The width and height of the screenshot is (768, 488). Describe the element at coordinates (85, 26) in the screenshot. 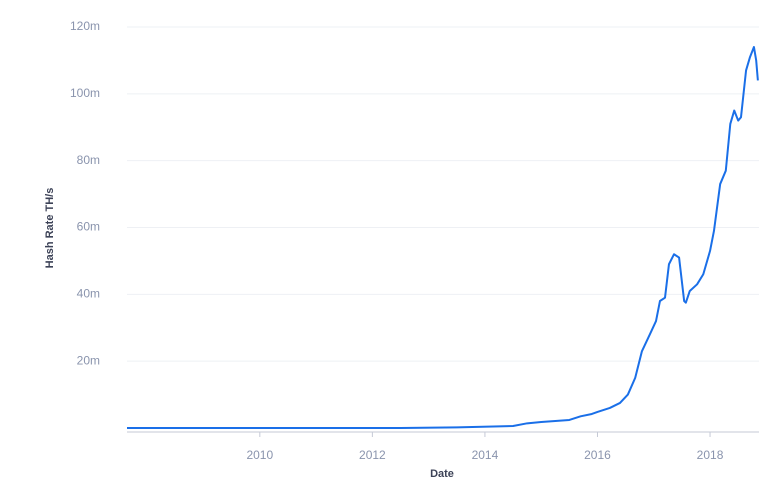

I see `y-tick-label: 120m` at that location.